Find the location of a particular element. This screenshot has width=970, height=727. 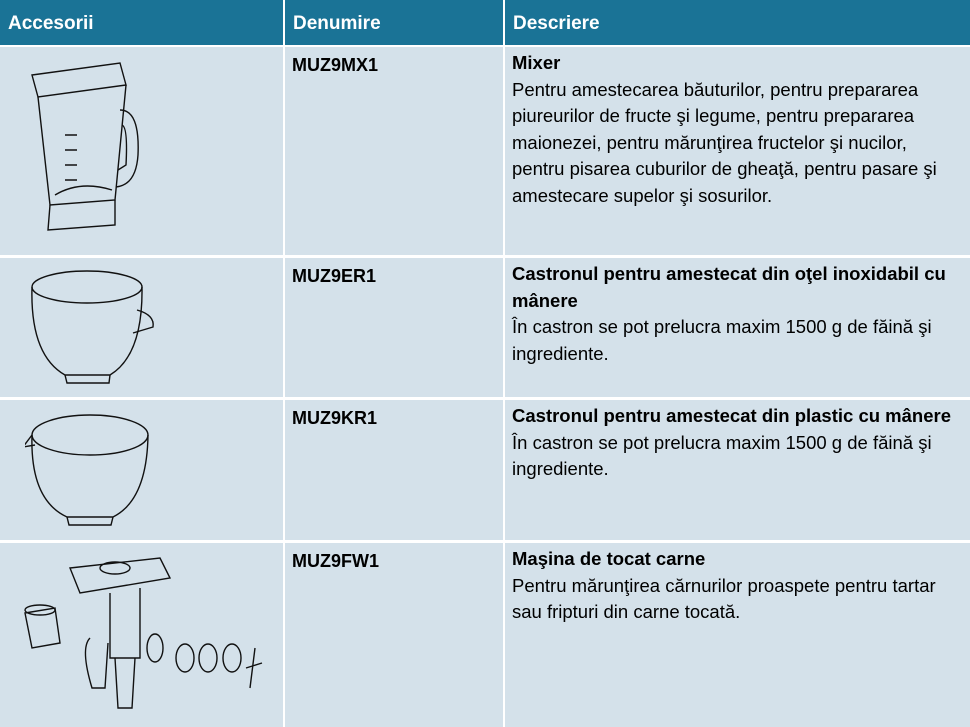

mixer-drawing is located at coordinates (85, 146).